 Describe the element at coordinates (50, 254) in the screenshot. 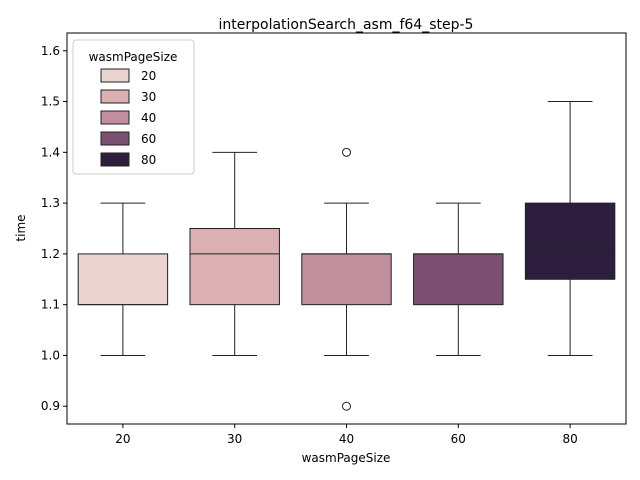

I see `y-tick-label: 1.2` at that location.